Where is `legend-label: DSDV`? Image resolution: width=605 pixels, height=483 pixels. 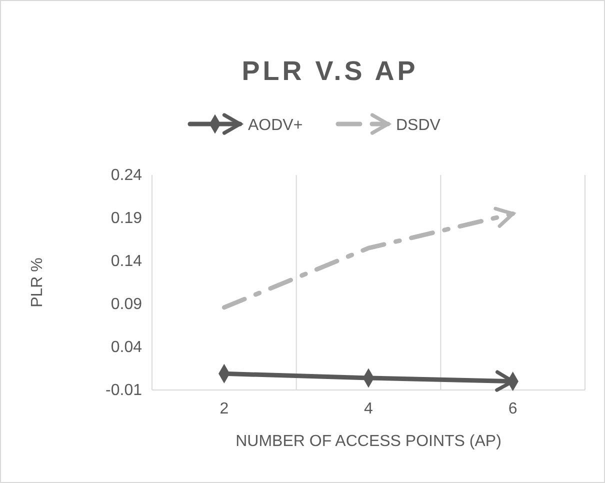
legend-label: DSDV is located at coordinates (418, 125).